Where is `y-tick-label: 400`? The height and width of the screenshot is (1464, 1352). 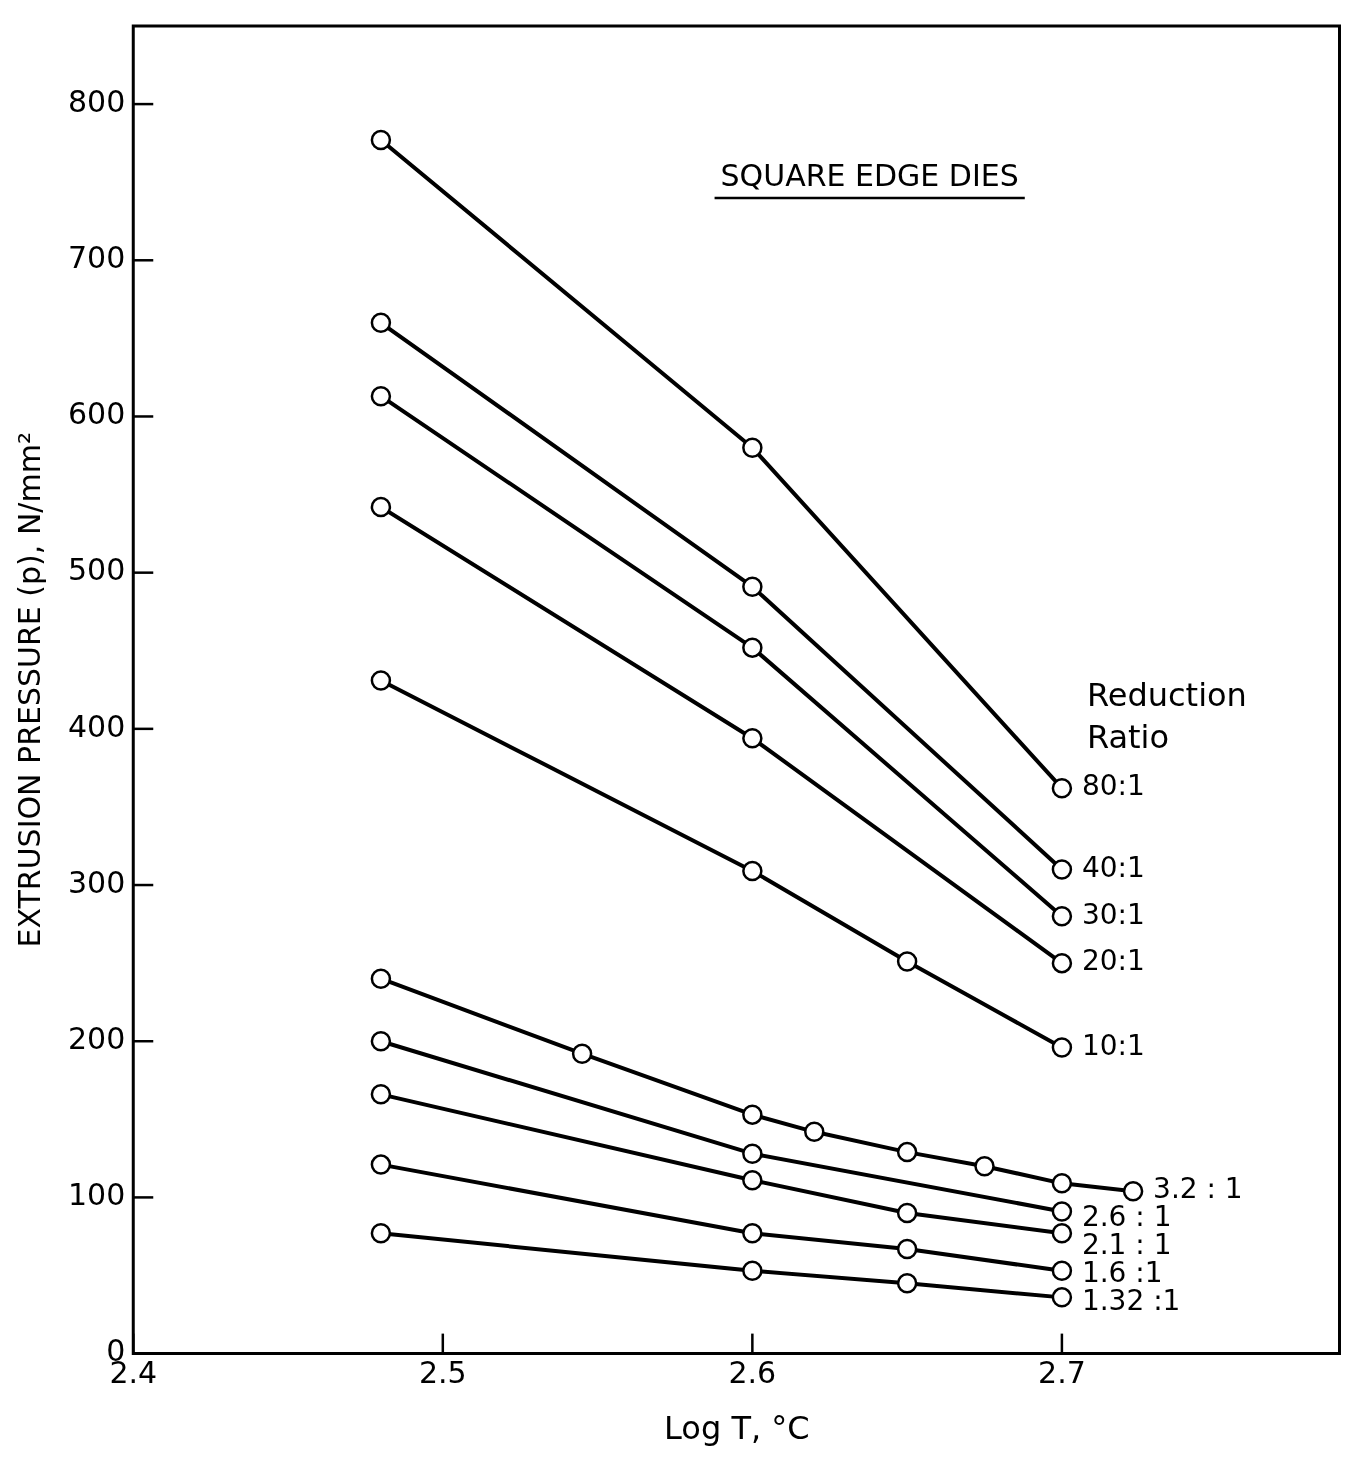
y-tick-label: 400 is located at coordinates (97, 726).